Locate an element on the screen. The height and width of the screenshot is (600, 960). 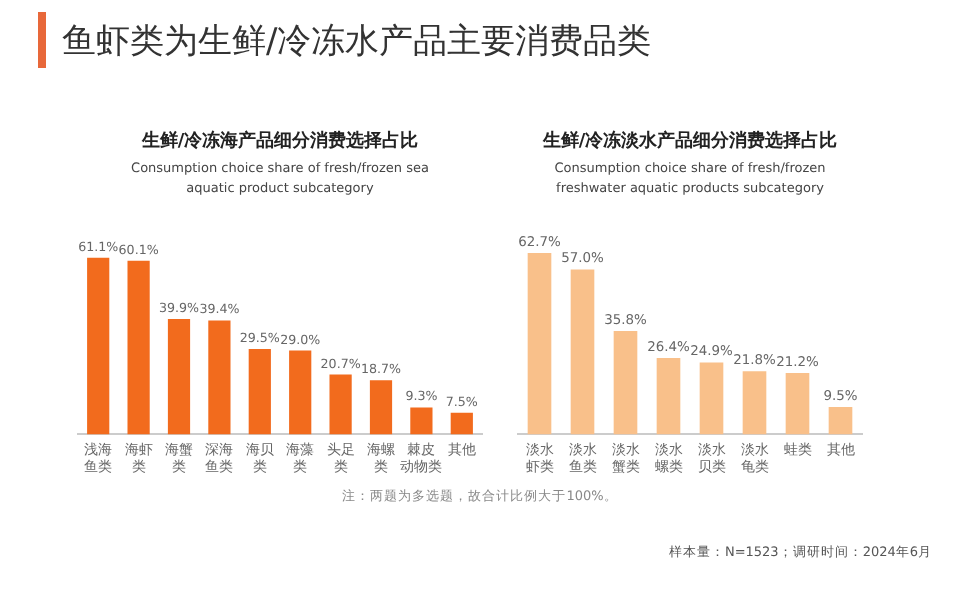
chart-title: 生鲜/冷冻淡水产品细分消费选择占比 is located at coordinates (690, 141).